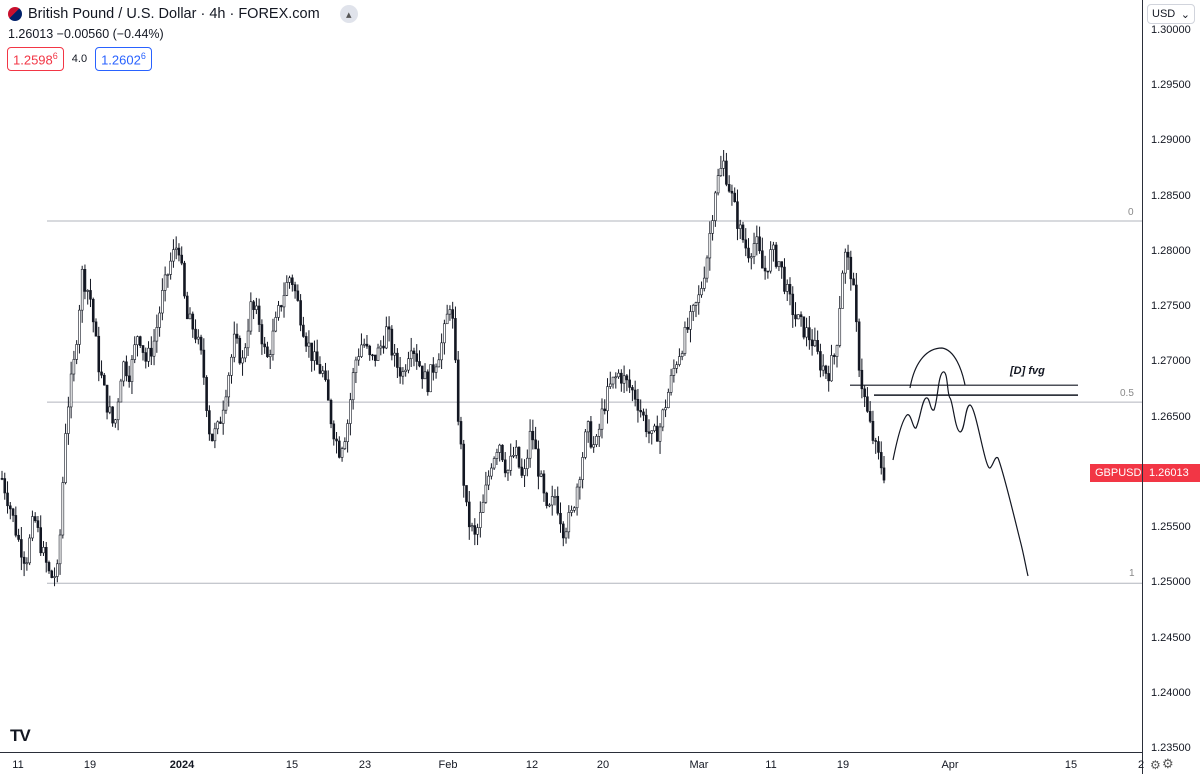  What do you see at coordinates (182, 765) in the screenshot?
I see `time-tick-label: 2024` at bounding box center [182, 765].